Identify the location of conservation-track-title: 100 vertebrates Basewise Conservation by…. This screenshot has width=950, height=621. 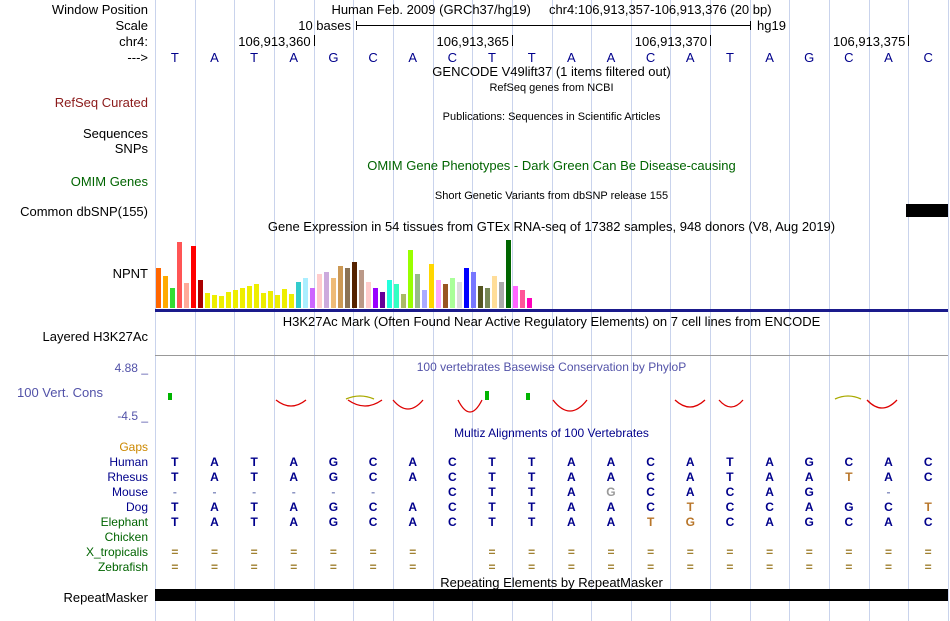
(551, 367).